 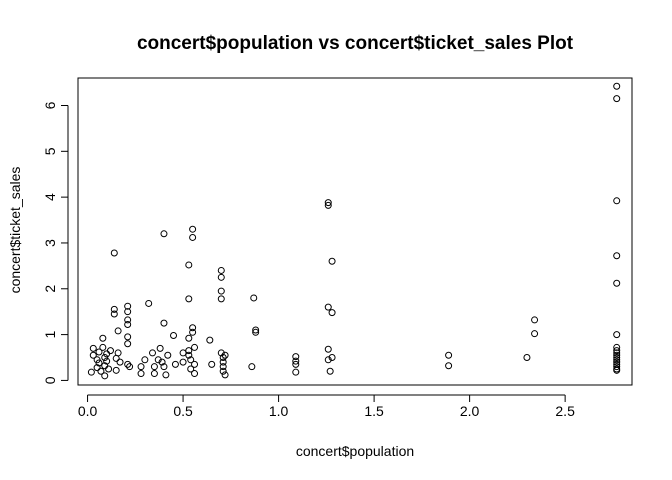 I want to click on y-tick-label: 2, so click(x=50, y=289).